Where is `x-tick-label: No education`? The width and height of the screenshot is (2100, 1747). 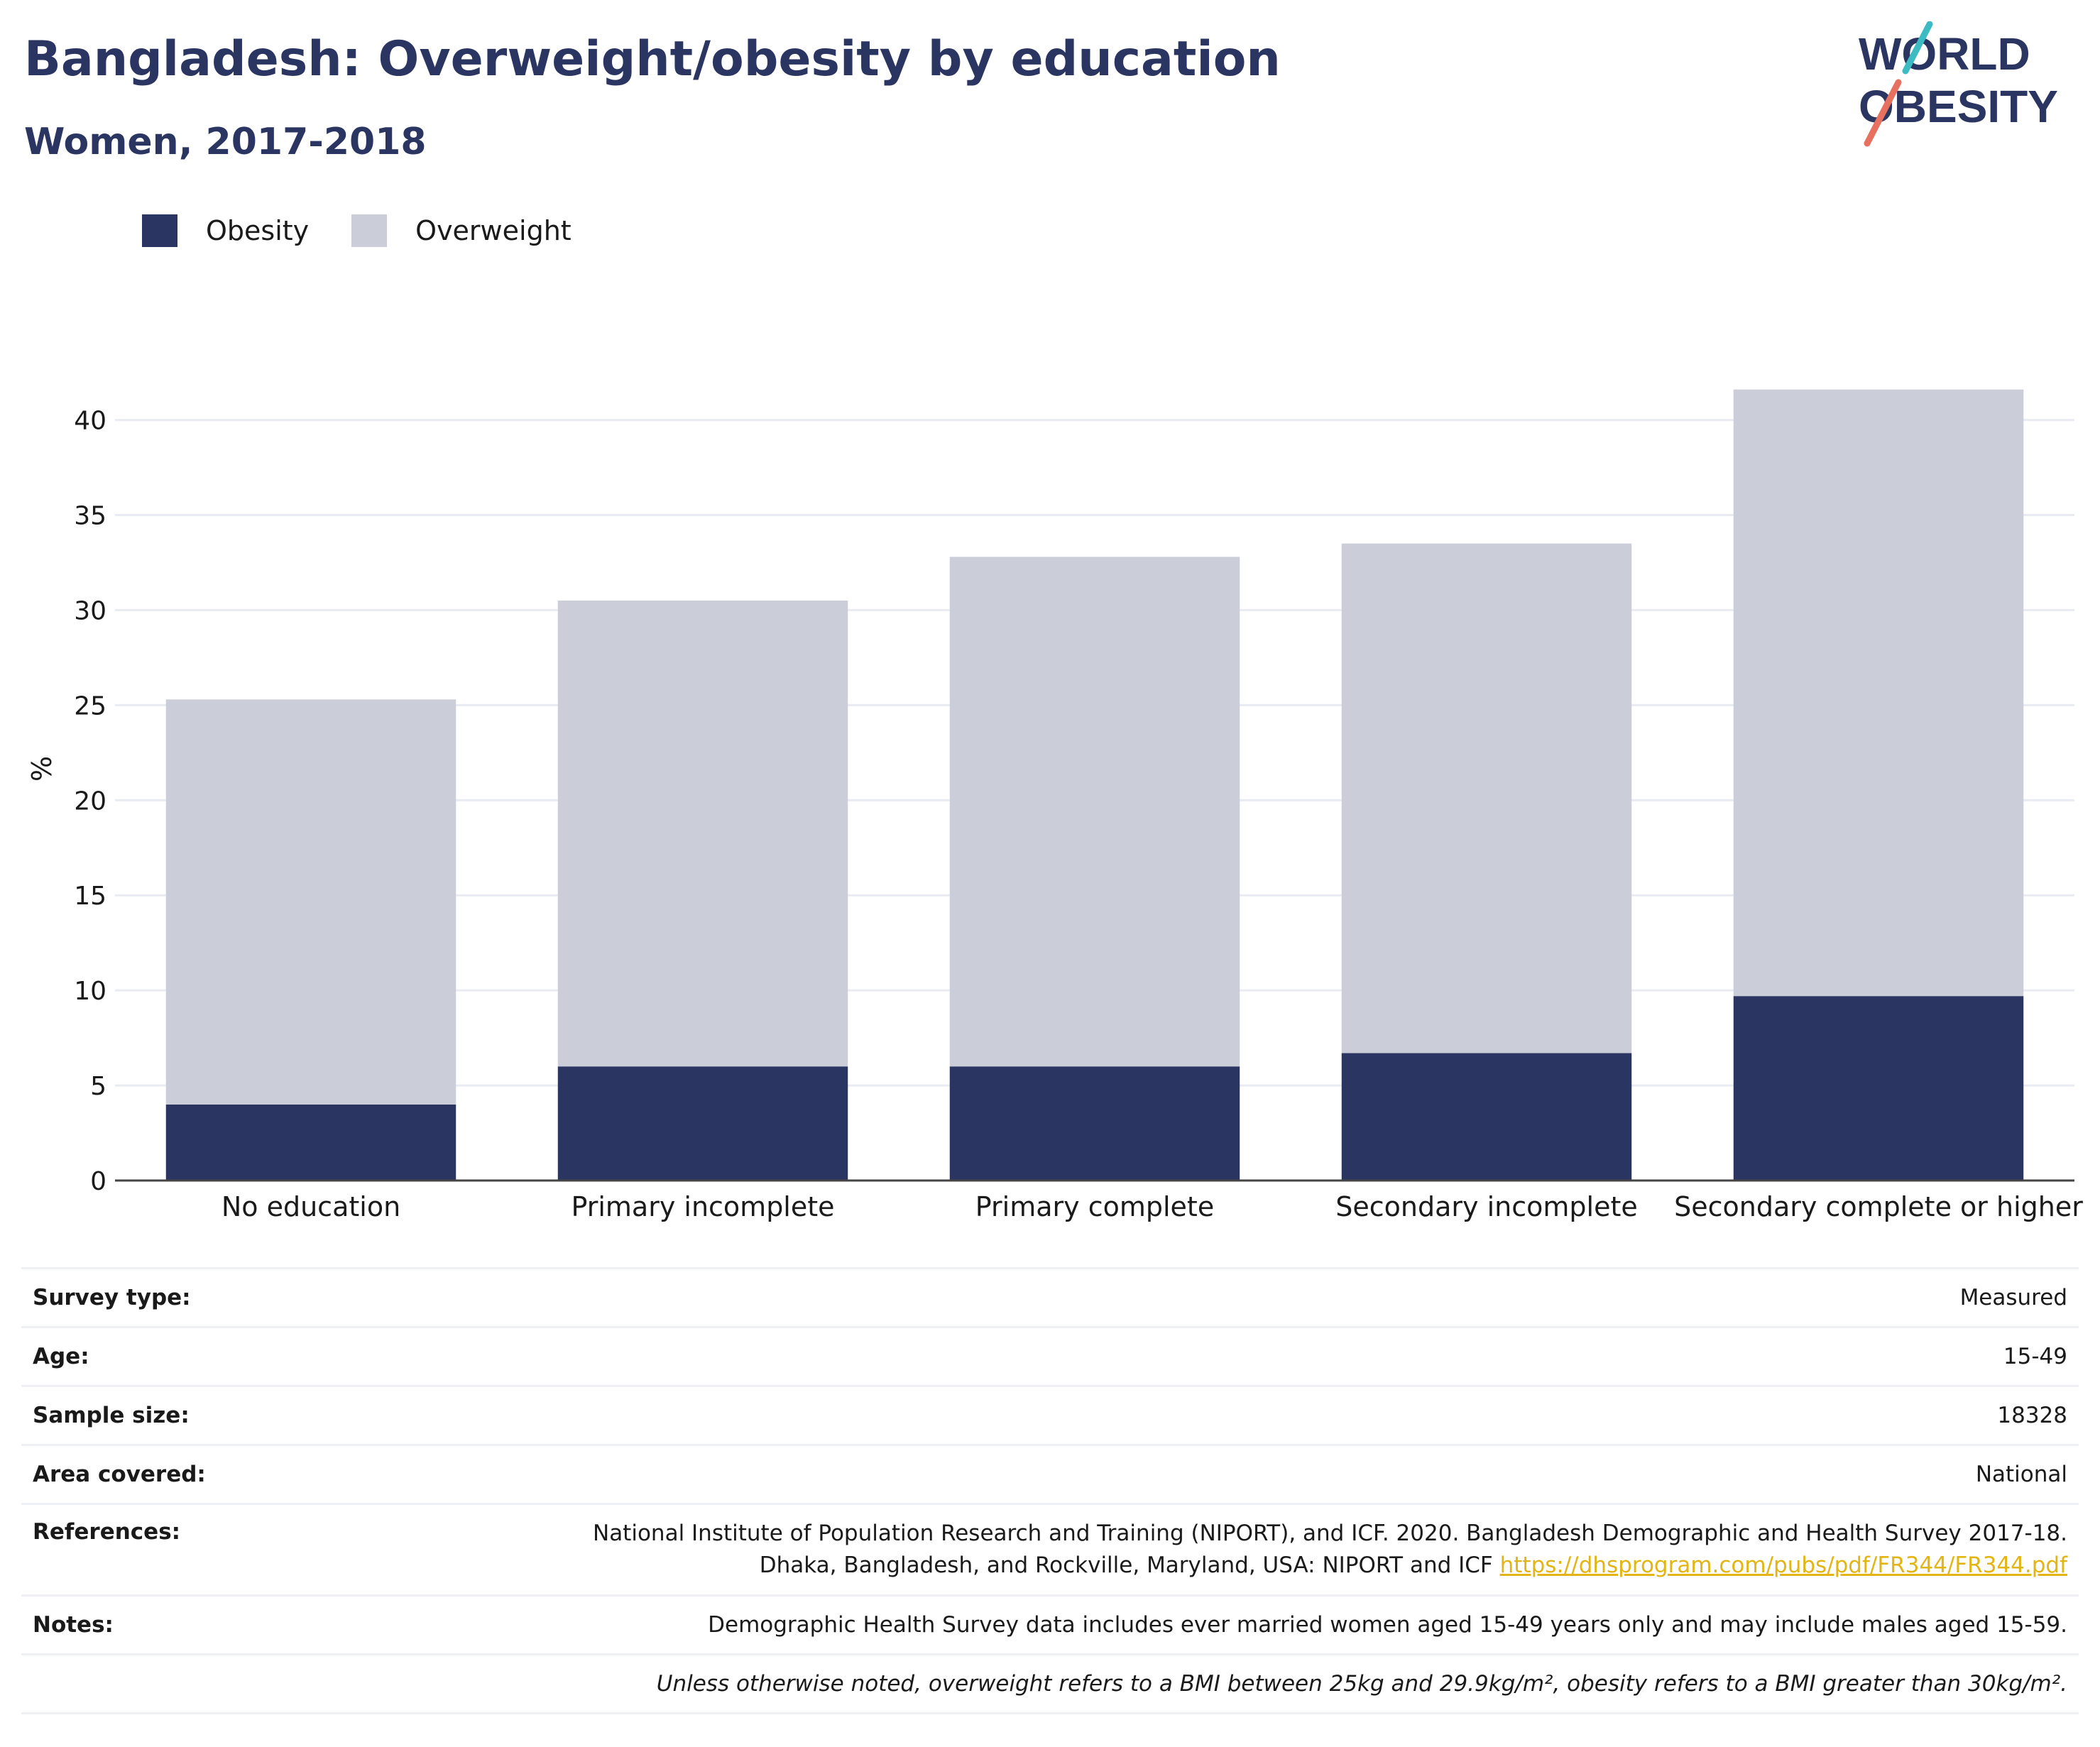
x-tick-label: No education is located at coordinates (311, 1206).